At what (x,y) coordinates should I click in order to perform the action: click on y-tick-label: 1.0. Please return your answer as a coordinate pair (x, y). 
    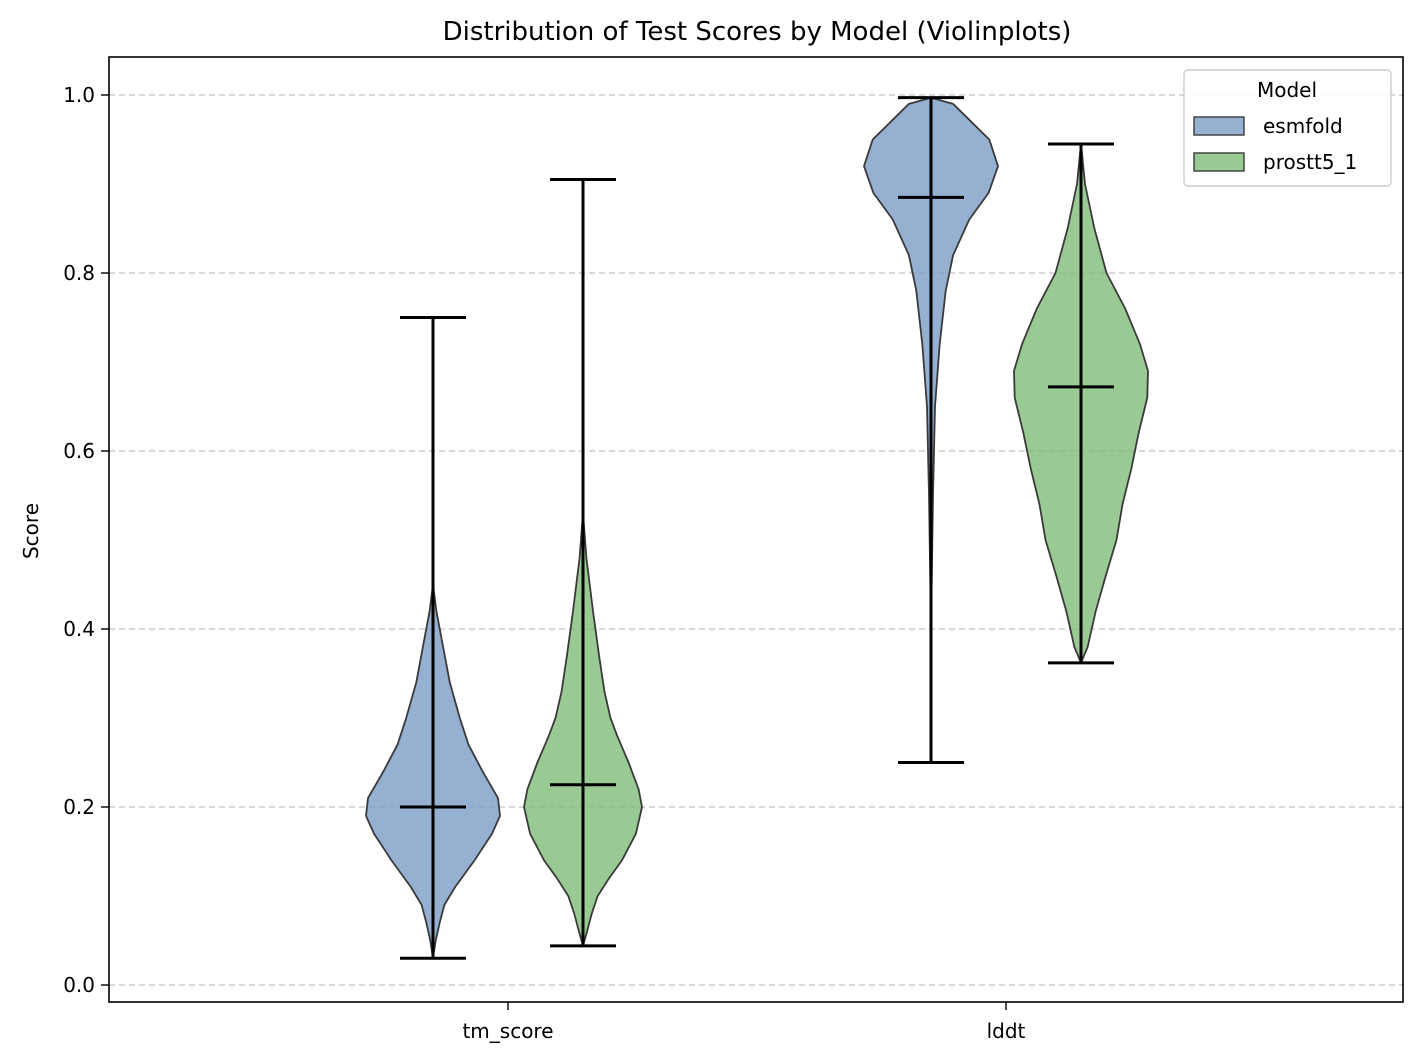
    Looking at the image, I should click on (79, 95).